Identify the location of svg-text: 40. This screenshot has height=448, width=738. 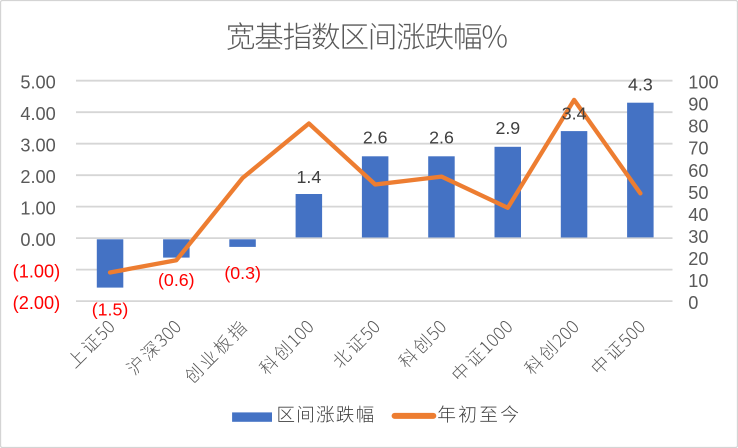
(698, 215).